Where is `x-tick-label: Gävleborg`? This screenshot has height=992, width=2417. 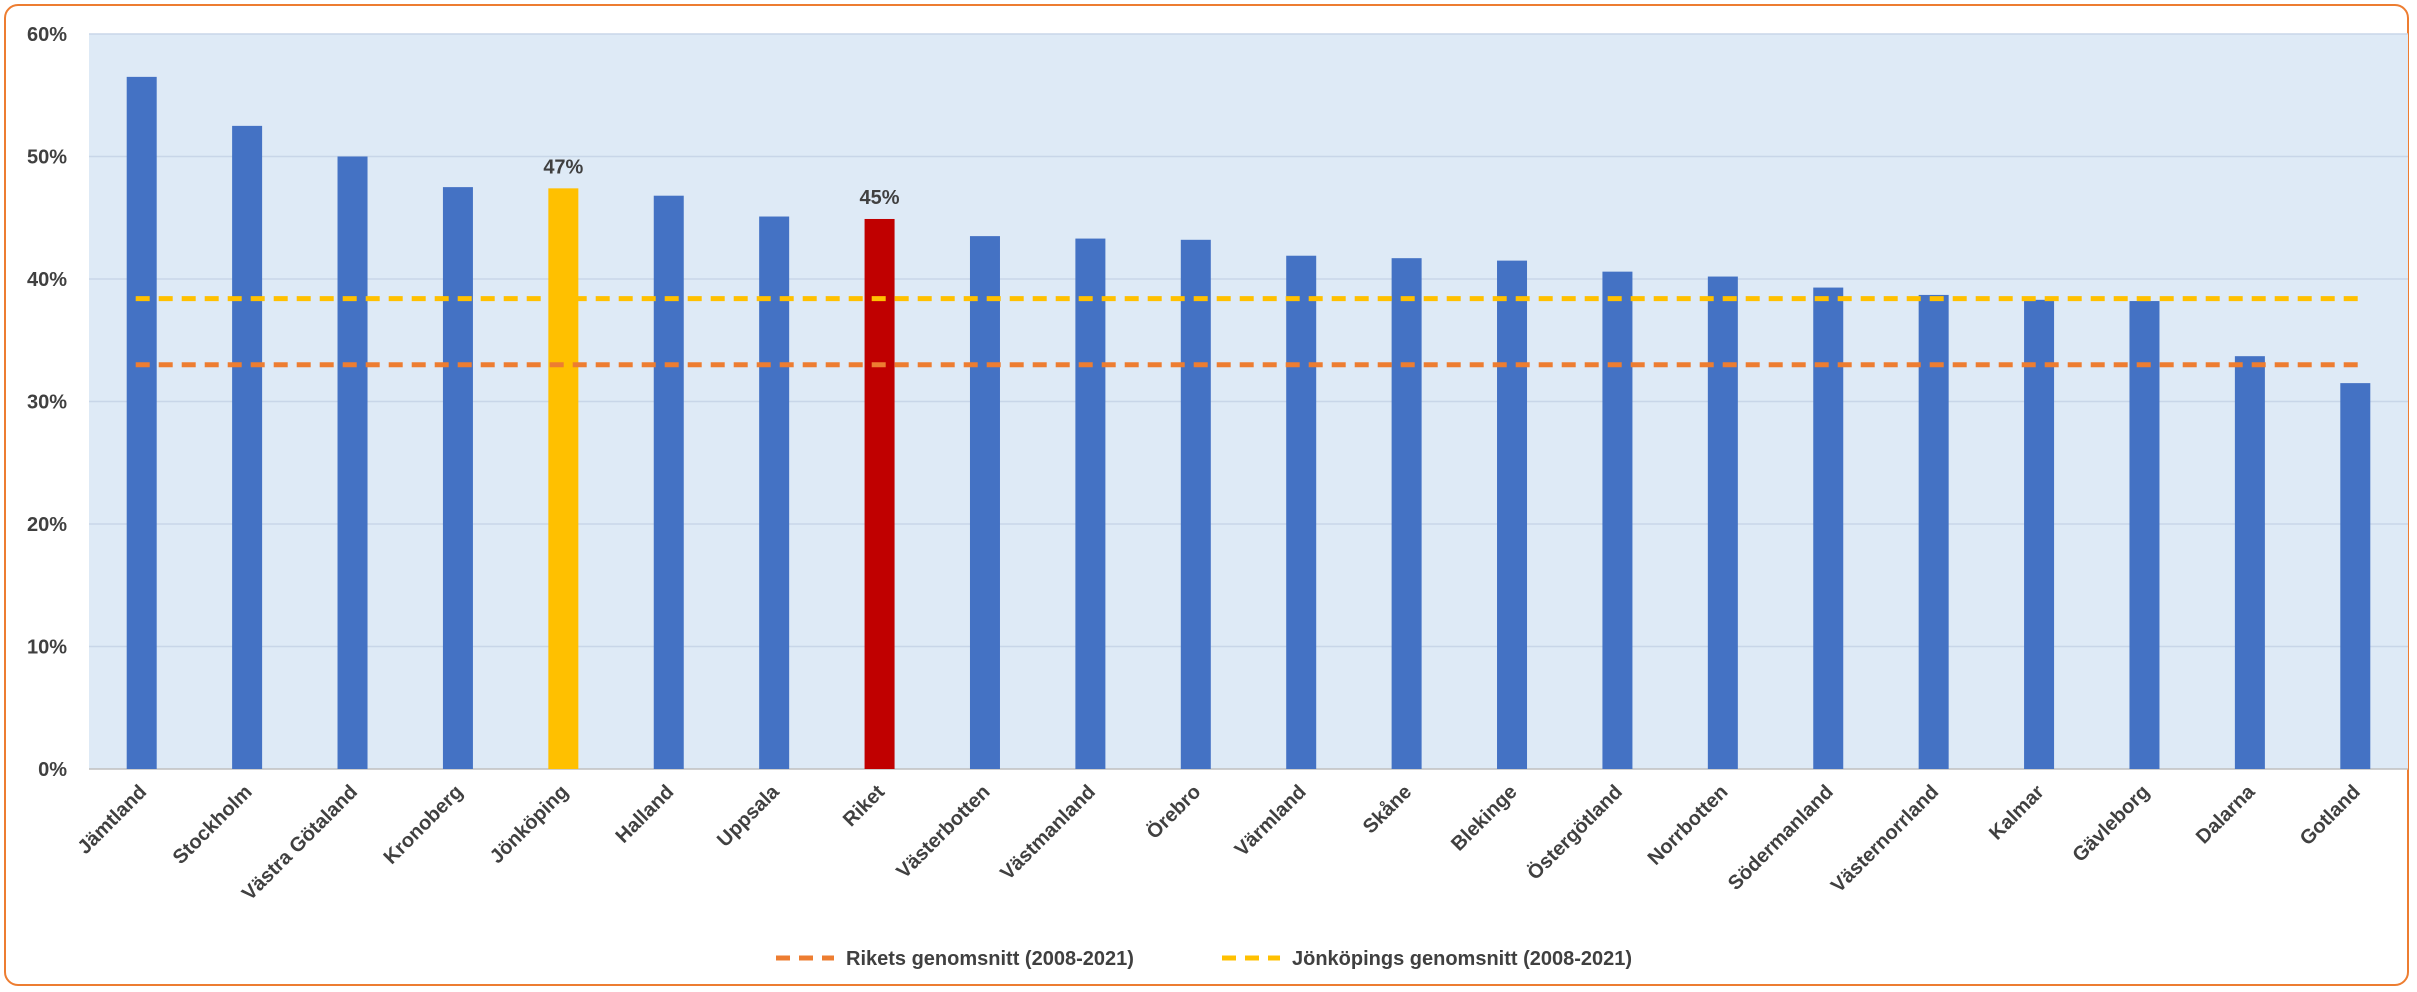
x-tick-label: Gävleborg is located at coordinates (2112, 824).